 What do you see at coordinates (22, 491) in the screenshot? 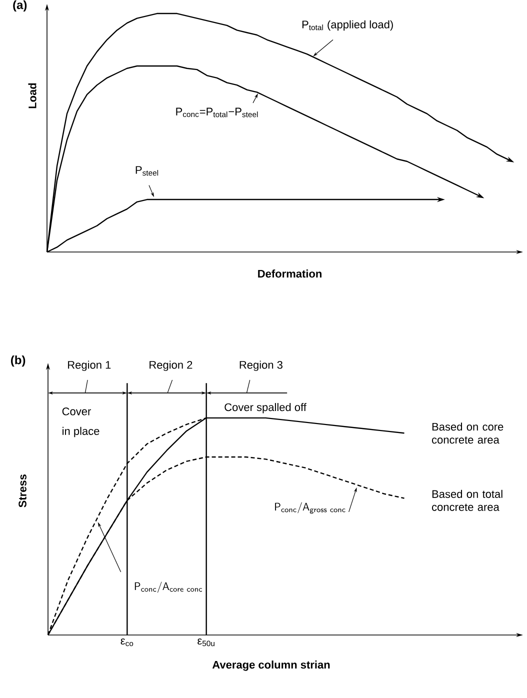
I see `y-axis-title: Stress` at bounding box center [22, 491].